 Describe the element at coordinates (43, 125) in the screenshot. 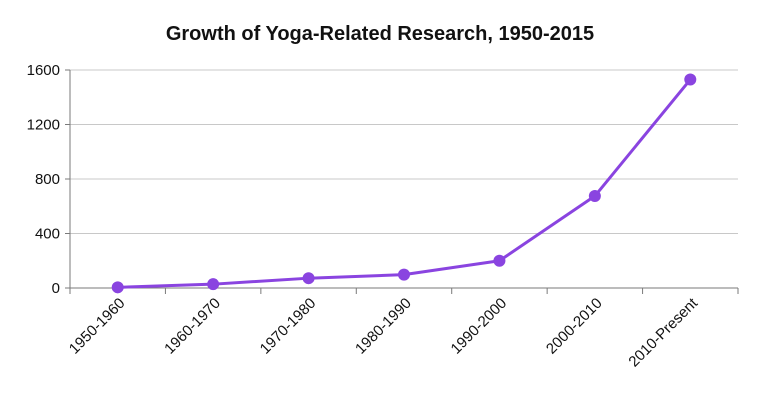

I see `y-tick-label: 1200` at that location.